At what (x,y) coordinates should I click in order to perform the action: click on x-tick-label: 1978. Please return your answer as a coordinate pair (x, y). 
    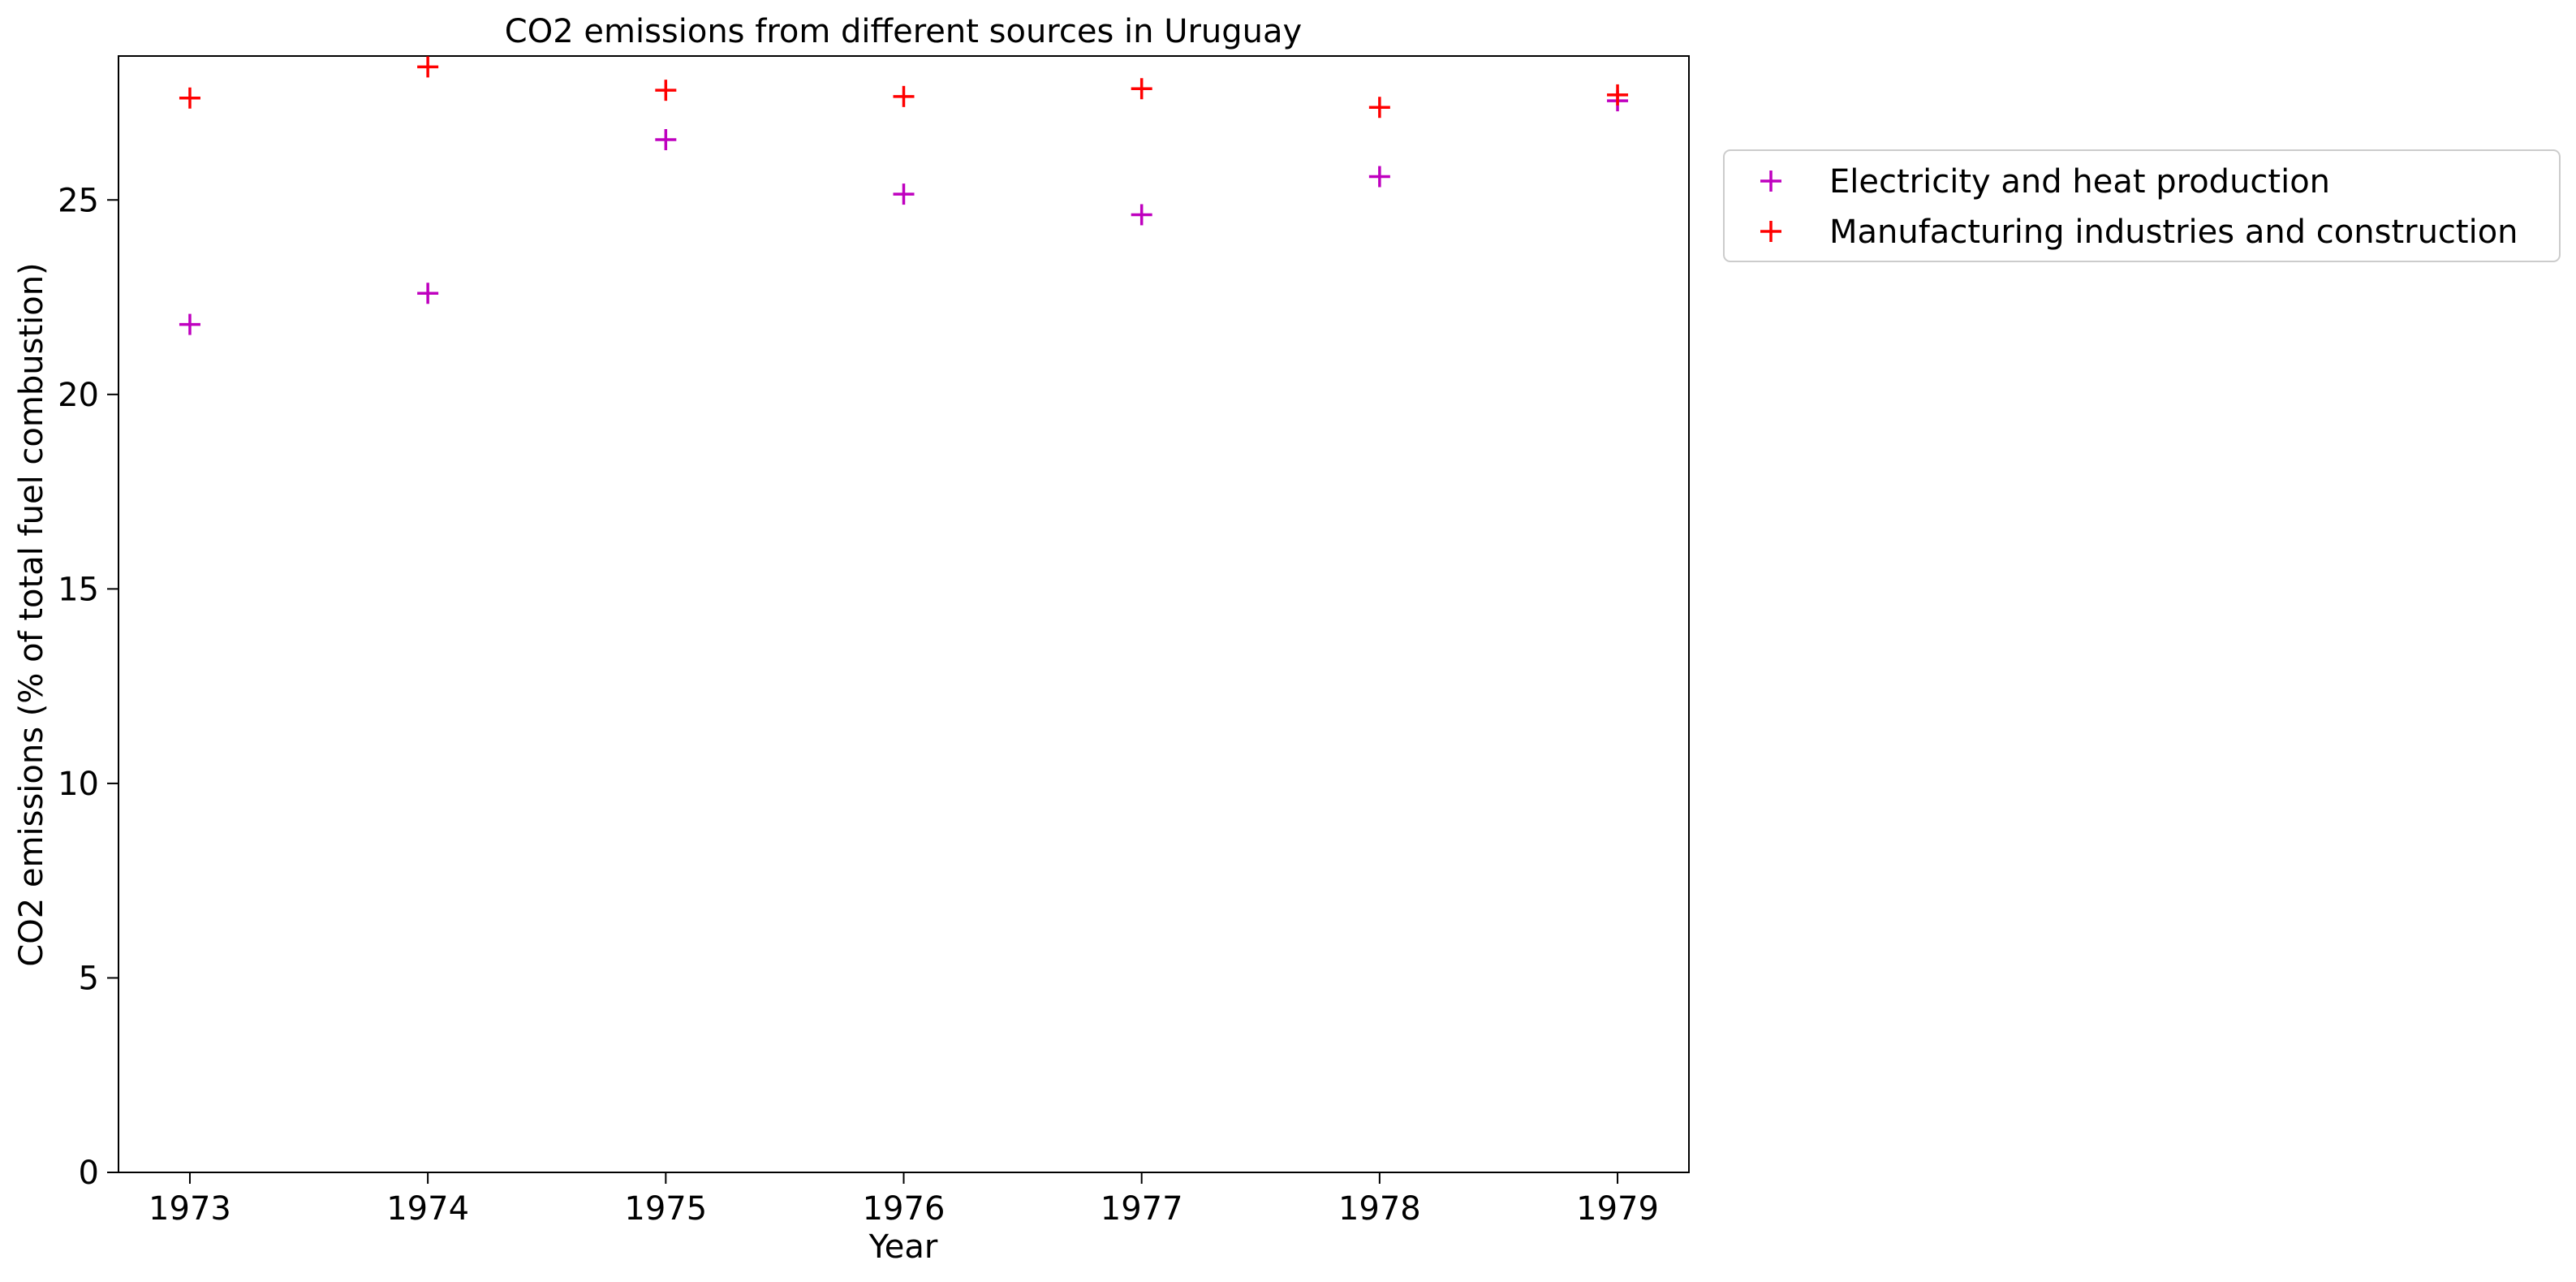
    Looking at the image, I should click on (1380, 1209).